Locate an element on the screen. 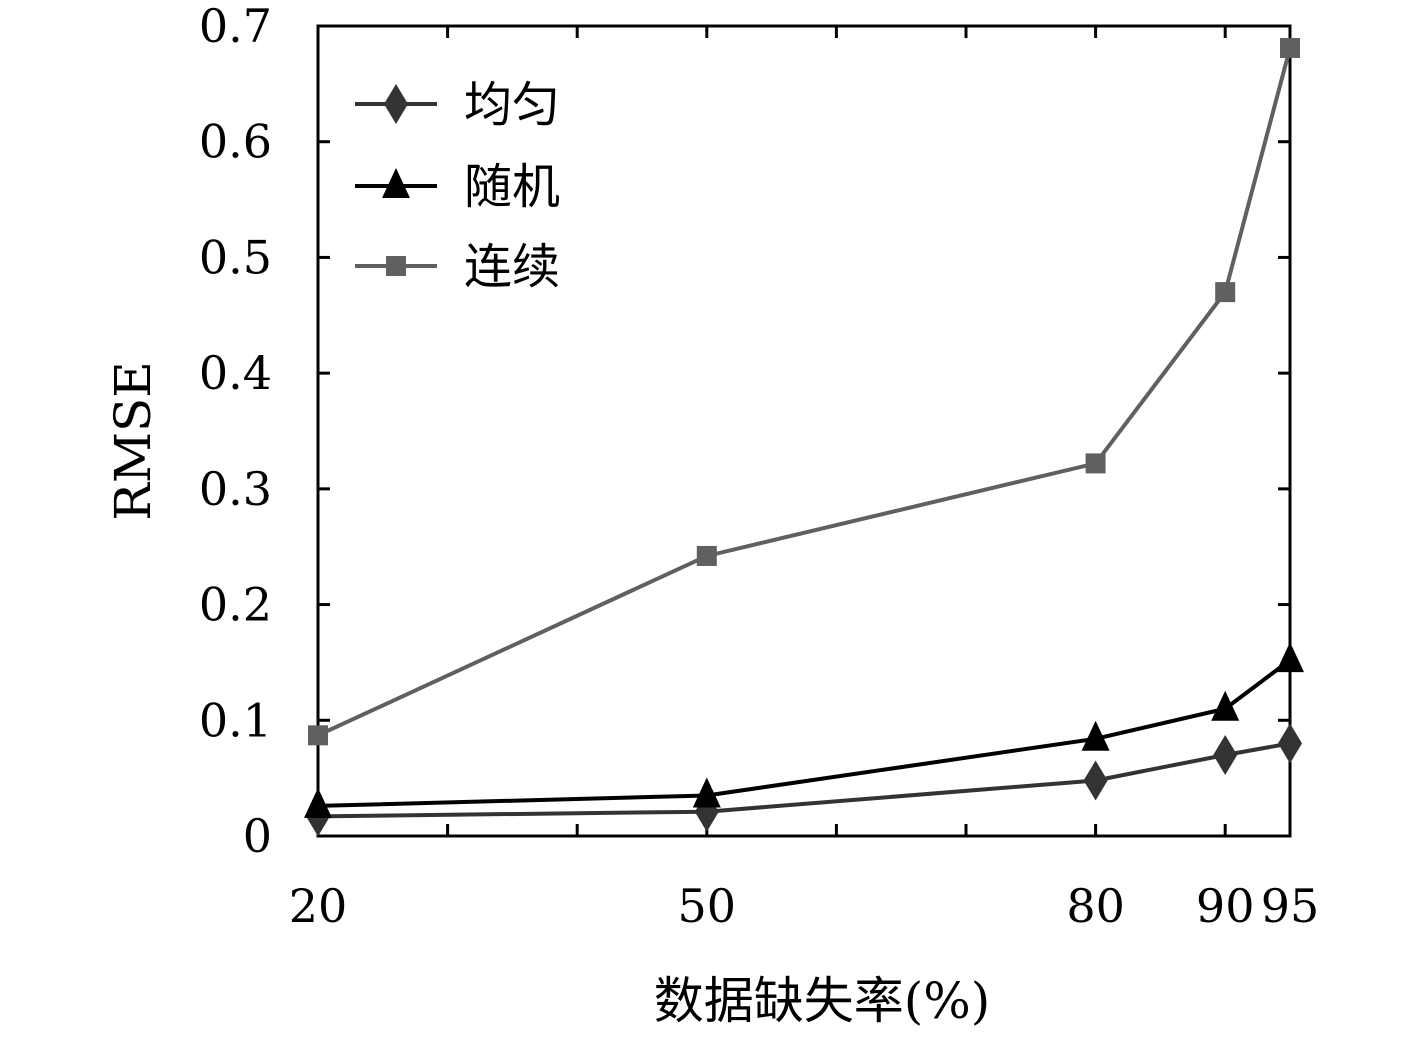 The image size is (1417, 1038). x-tick-label: 95 is located at coordinates (1290, 906).